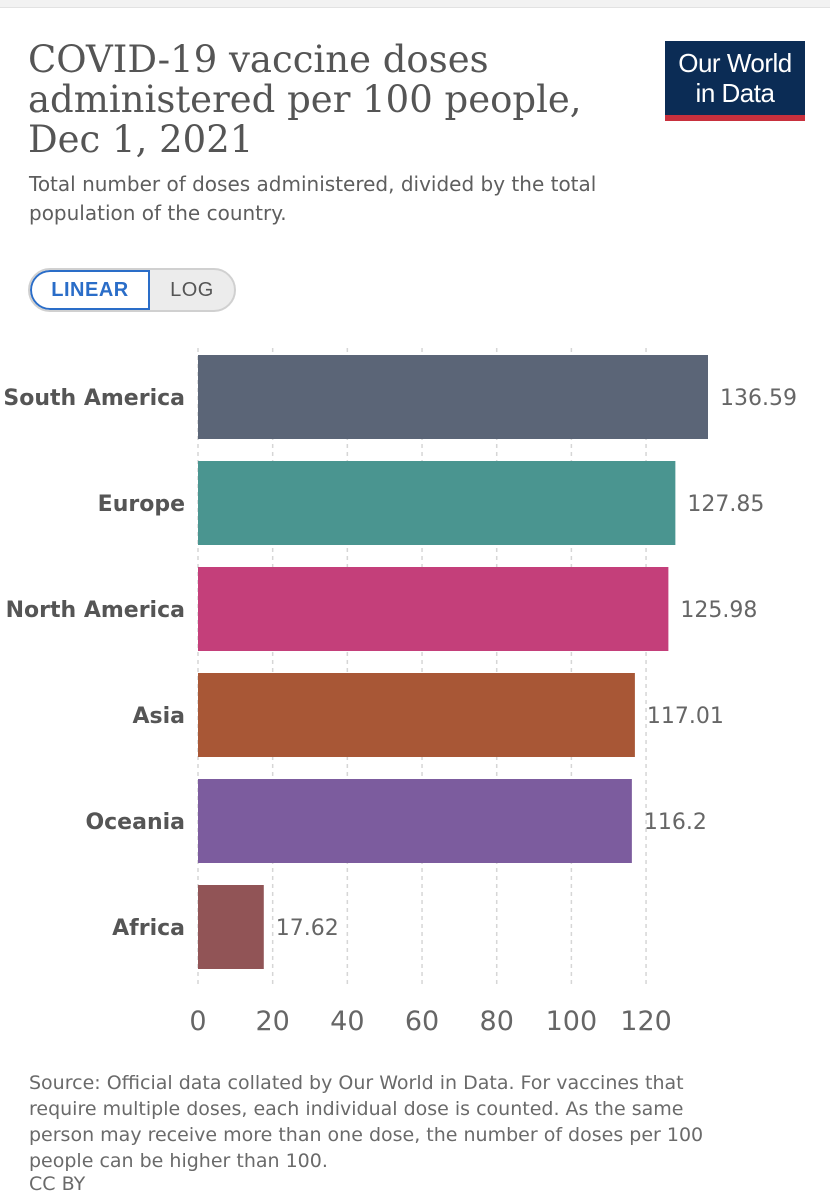 This screenshot has height=1200, width=830. What do you see at coordinates (148, 928) in the screenshot?
I see `category-label-africa: Africa` at bounding box center [148, 928].